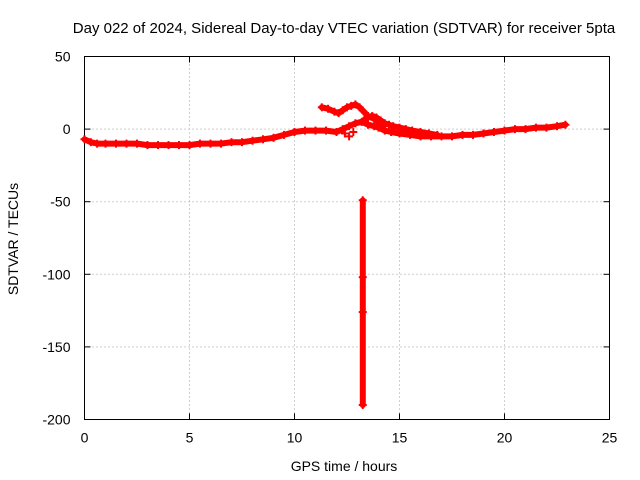  Describe the element at coordinates (13, 239) in the screenshot. I see `y-axis-label: SDTVAR / TECUs` at that location.